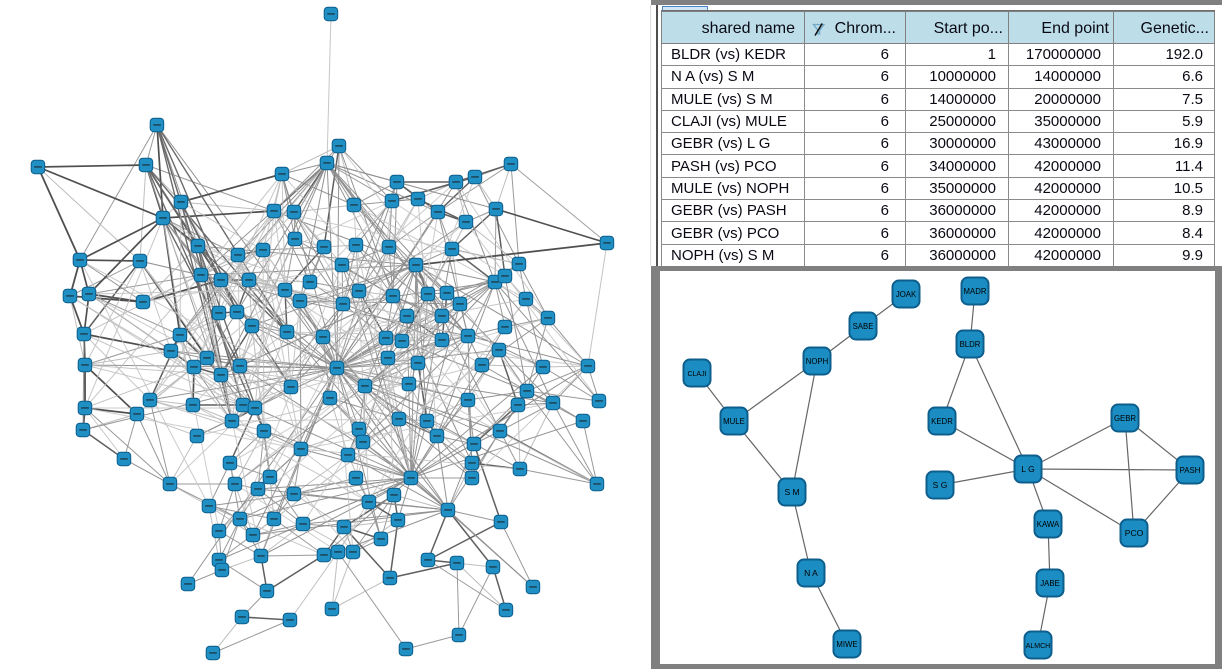 The image size is (1222, 669). I want to click on svg-text: NOPH, so click(817, 361).